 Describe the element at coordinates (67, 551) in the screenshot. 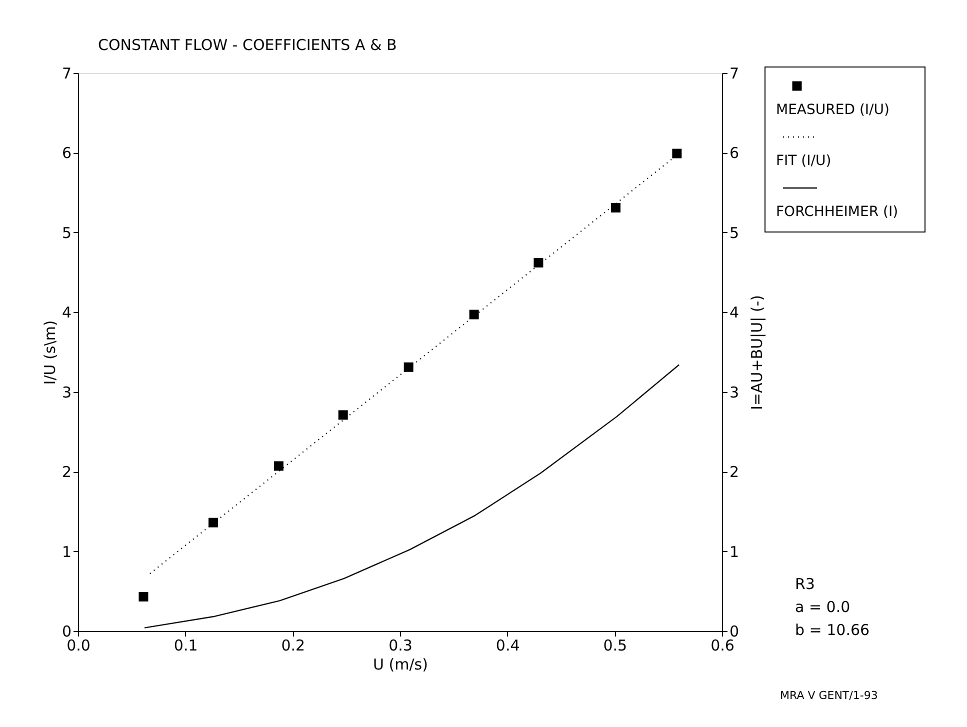

I see `y-tick-label: 1` at that location.